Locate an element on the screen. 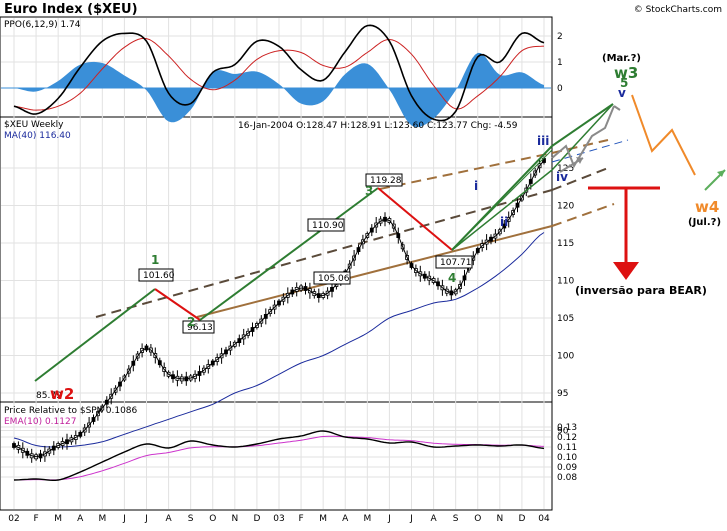 Image resolution: width=727 pixels, height=531 pixels. wave-5-line-ext is located at coordinates (582, 125).